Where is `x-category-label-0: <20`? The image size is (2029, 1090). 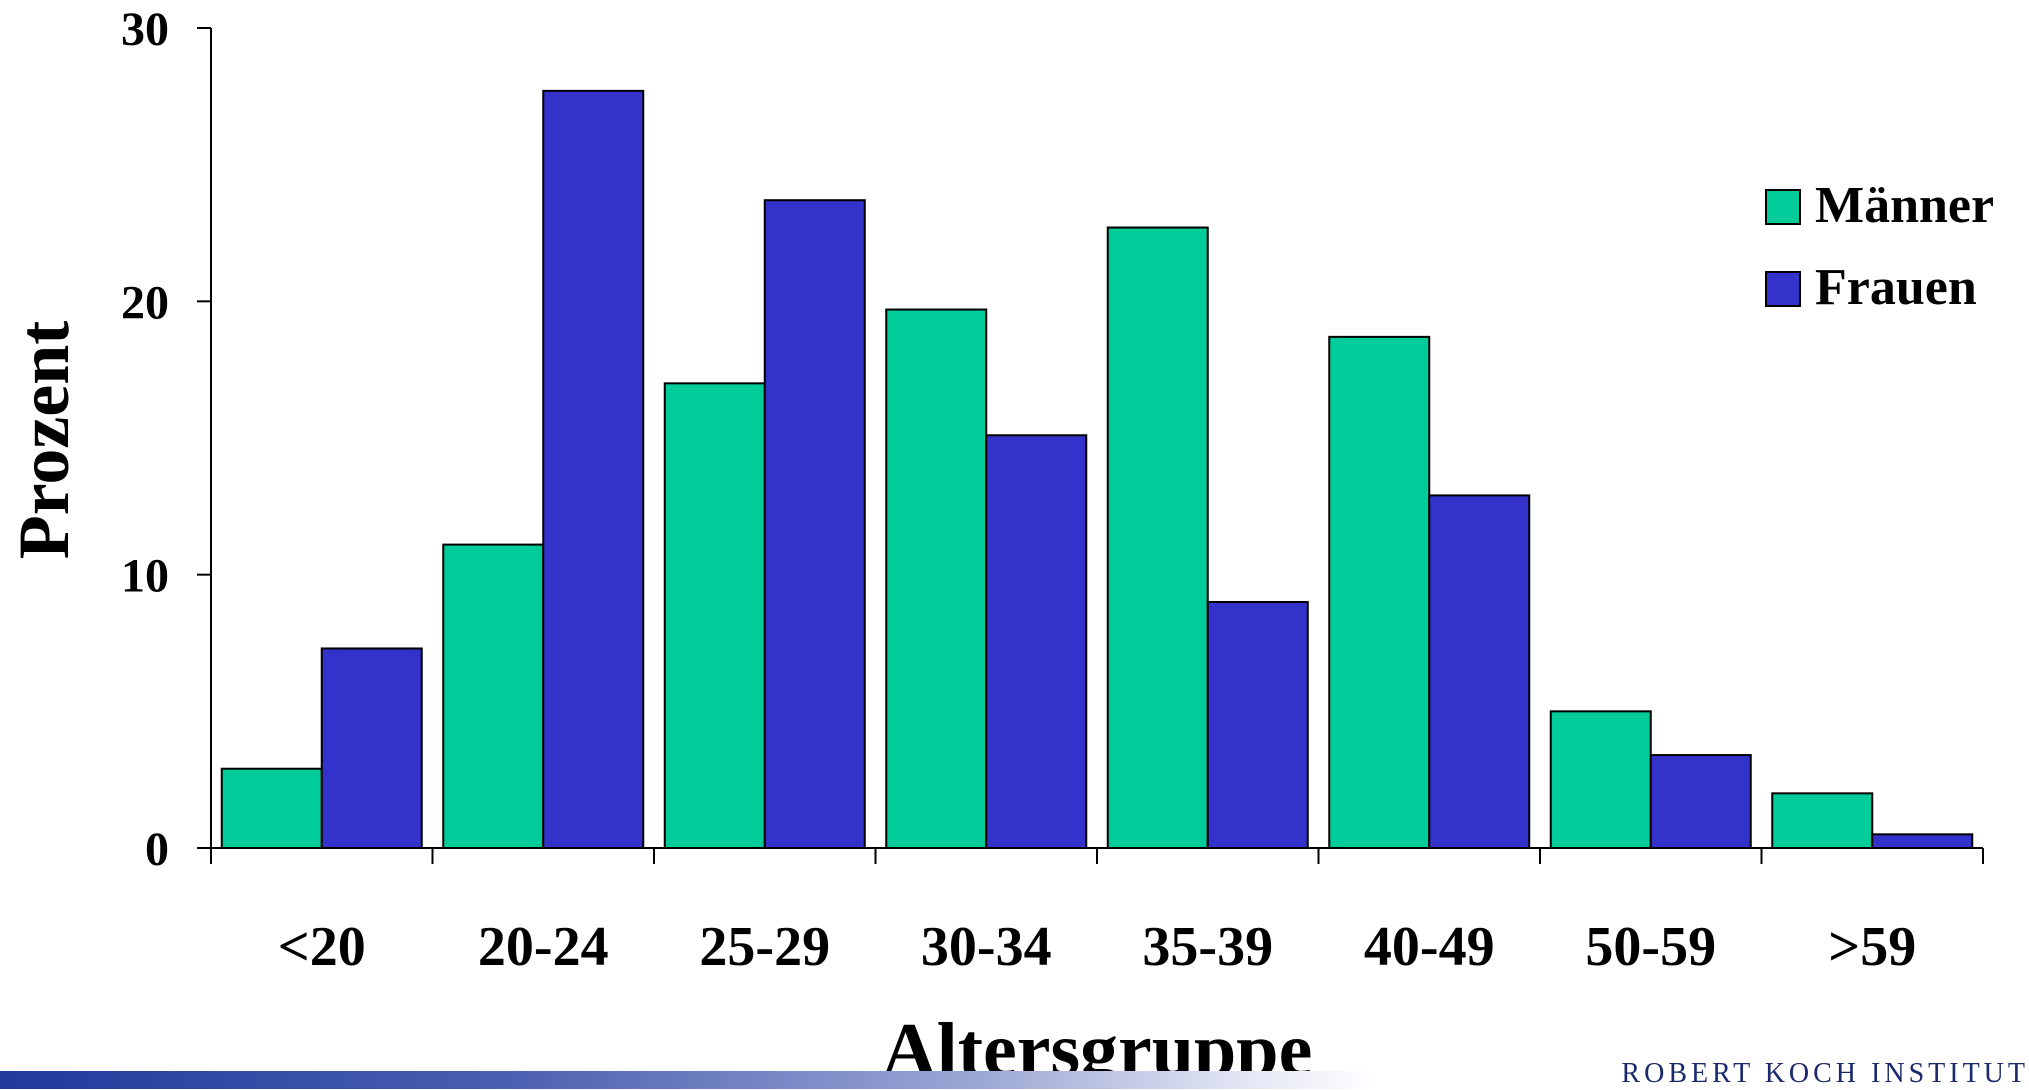 x-category-label-0: <20 is located at coordinates (322, 947).